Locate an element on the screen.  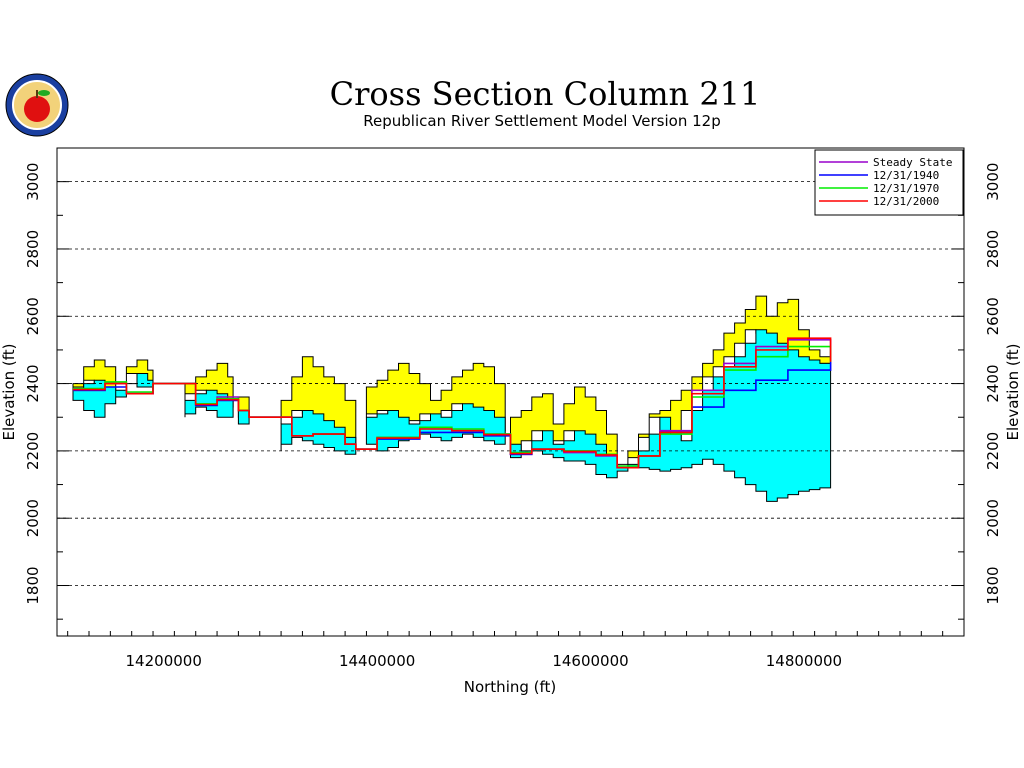
y-tick-label-right: 2600 is located at coordinates (993, 316).